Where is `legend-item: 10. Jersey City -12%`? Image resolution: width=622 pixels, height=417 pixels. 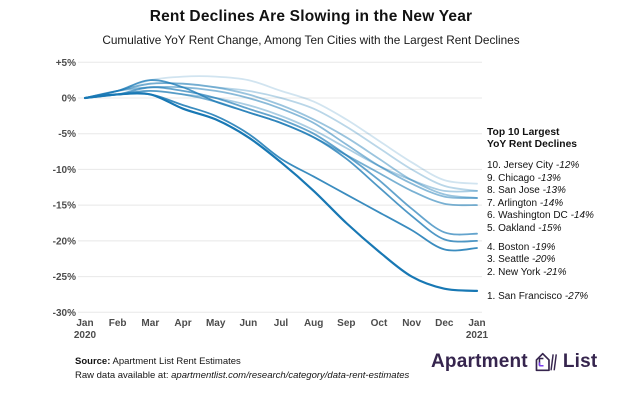 legend-item: 10. Jersey City -12% is located at coordinates (533, 165).